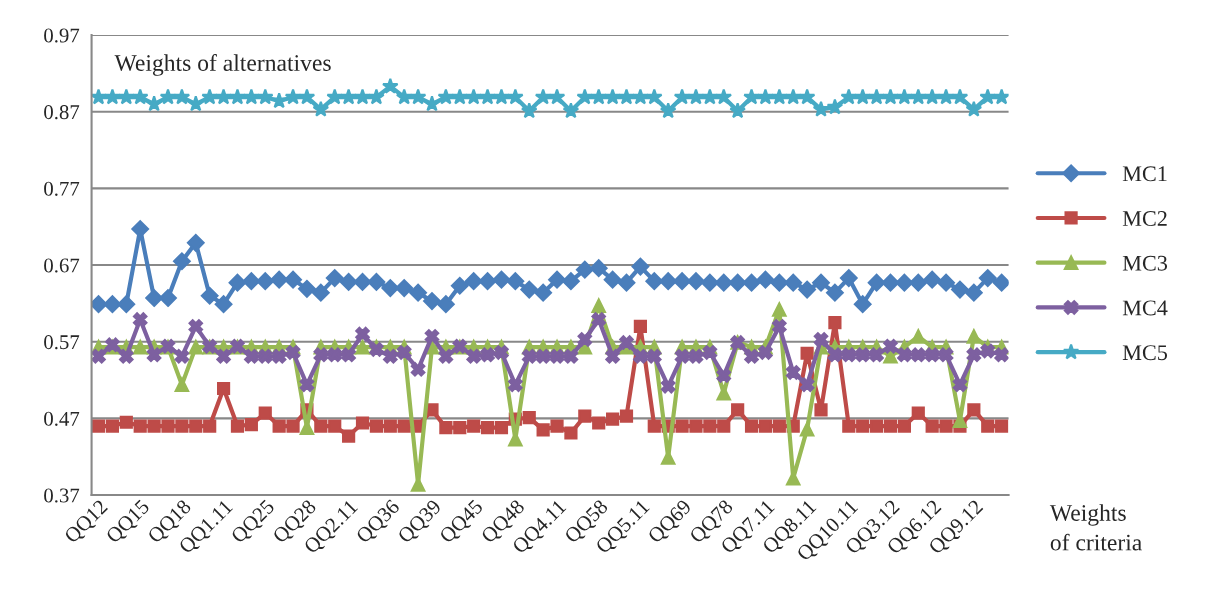  Describe the element at coordinates (62, 188) in the screenshot. I see `y-tick-label: 0.77` at that location.